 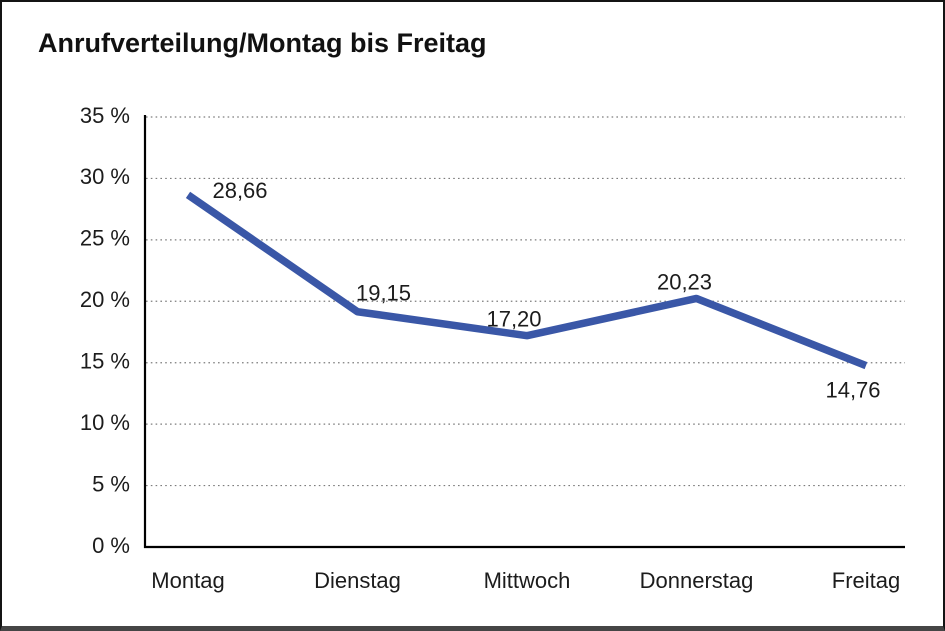 I want to click on x-axis-category-label: Freitag, so click(x=866, y=580).